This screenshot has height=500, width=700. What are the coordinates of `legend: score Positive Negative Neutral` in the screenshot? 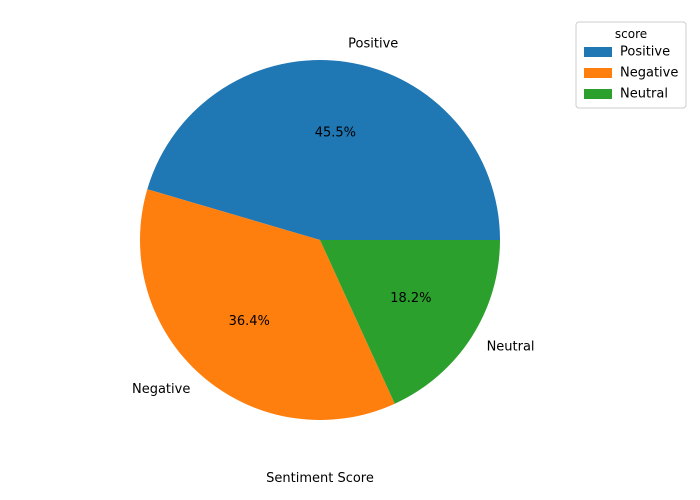 It's located at (631, 65).